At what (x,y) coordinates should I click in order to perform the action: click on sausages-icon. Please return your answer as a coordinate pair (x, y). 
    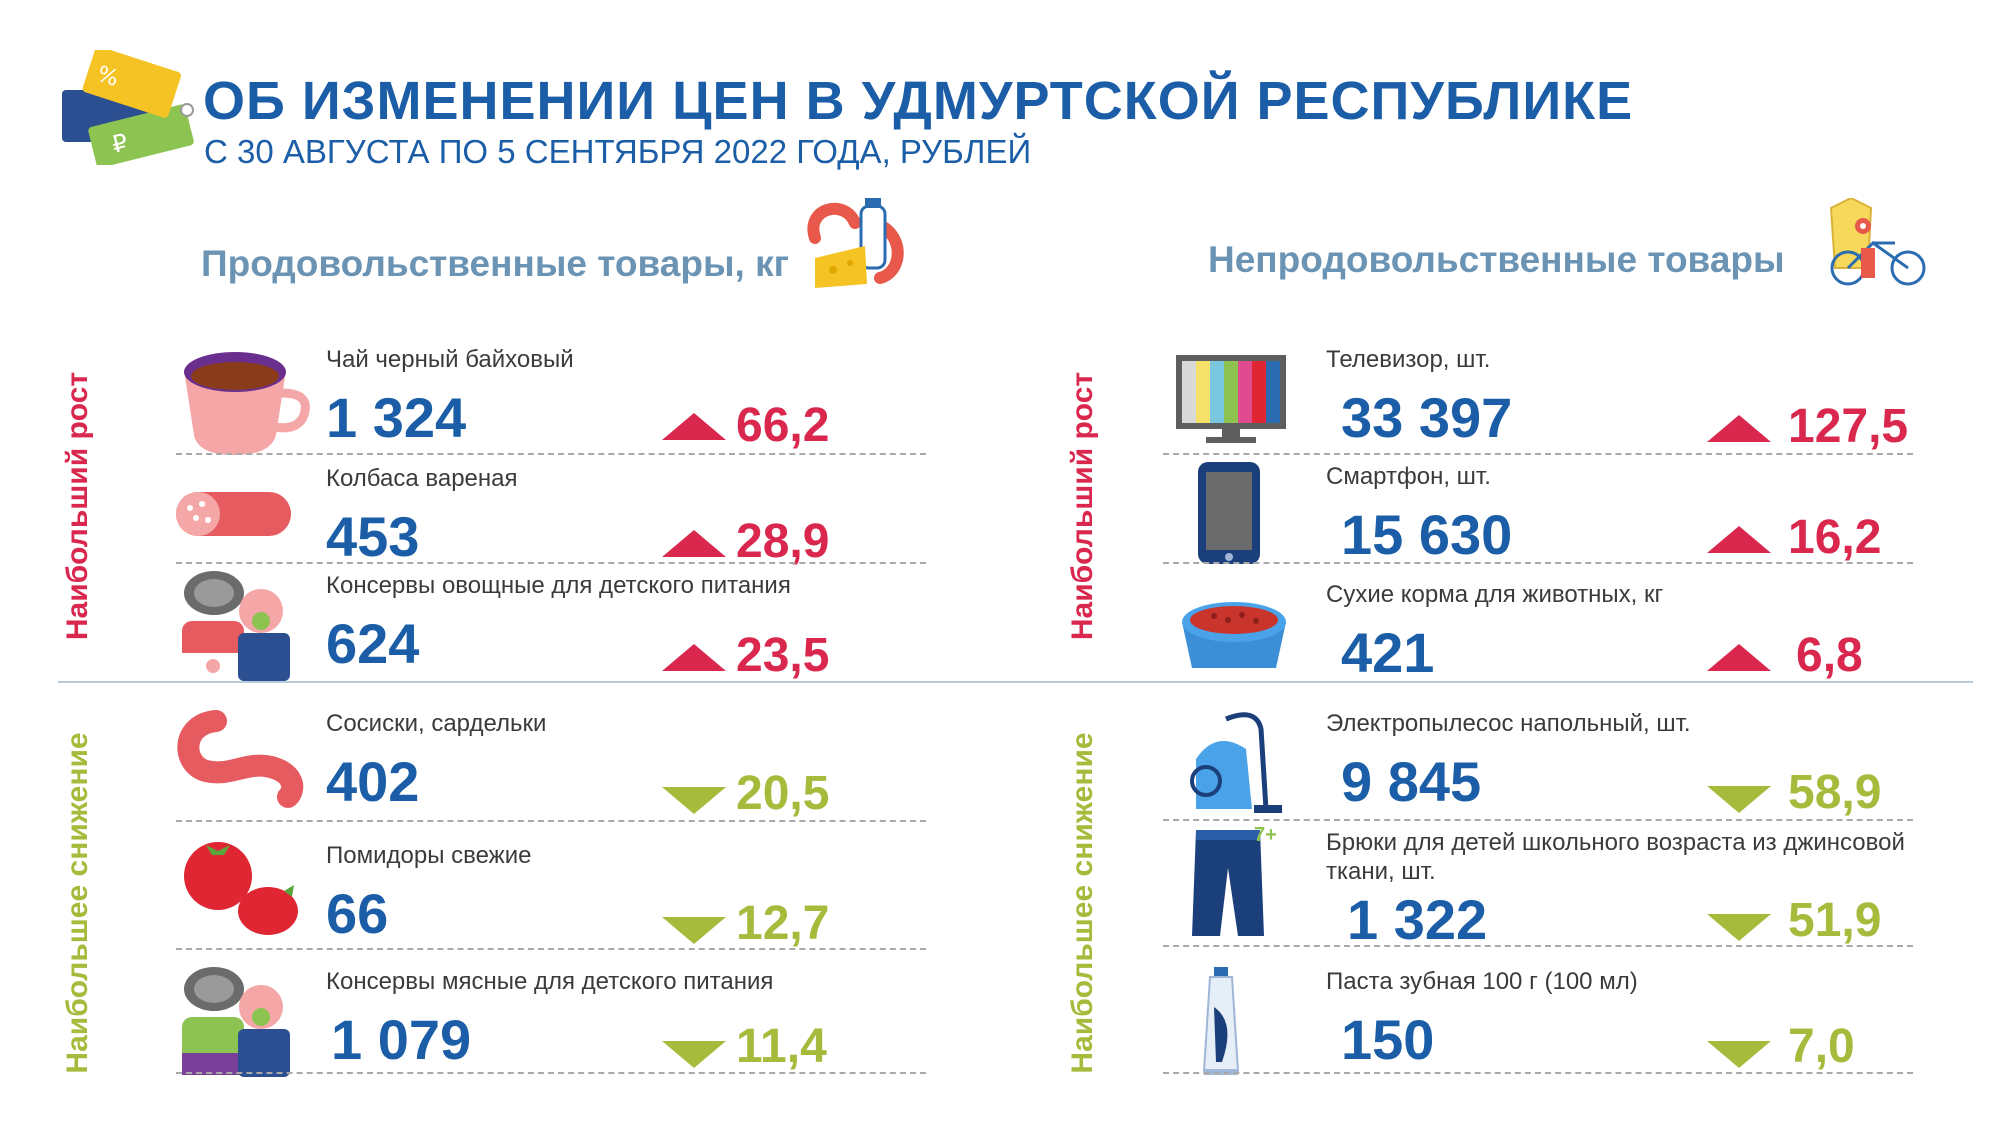
    Looking at the image, I should click on (240, 759).